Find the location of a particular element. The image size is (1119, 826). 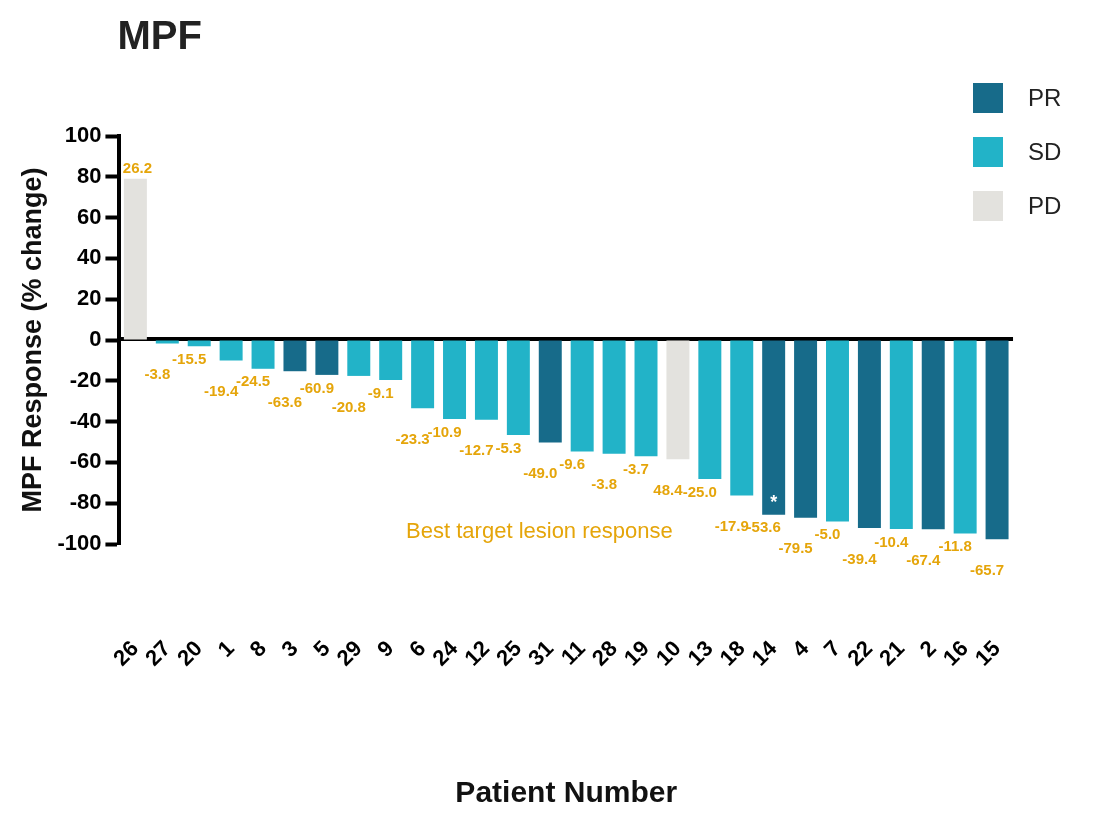

annotation: -19.4 is located at coordinates (221, 391).